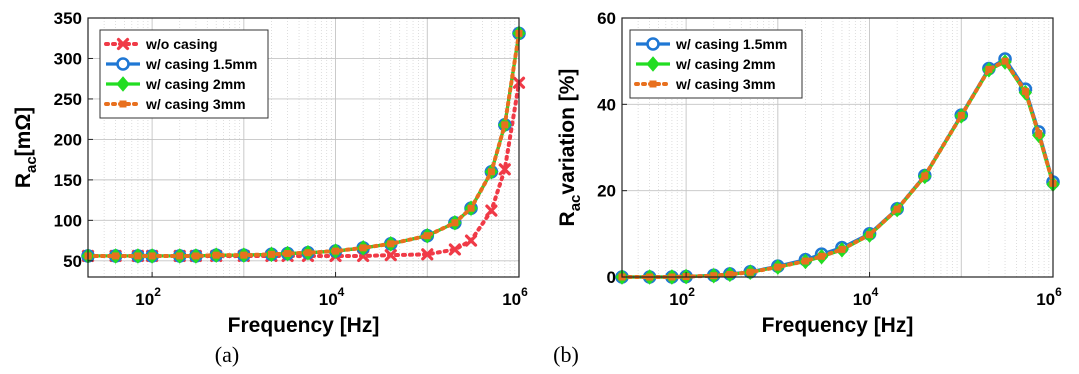  Describe the element at coordinates (68, 139) in the screenshot. I see `y-tick-label: 200` at that location.